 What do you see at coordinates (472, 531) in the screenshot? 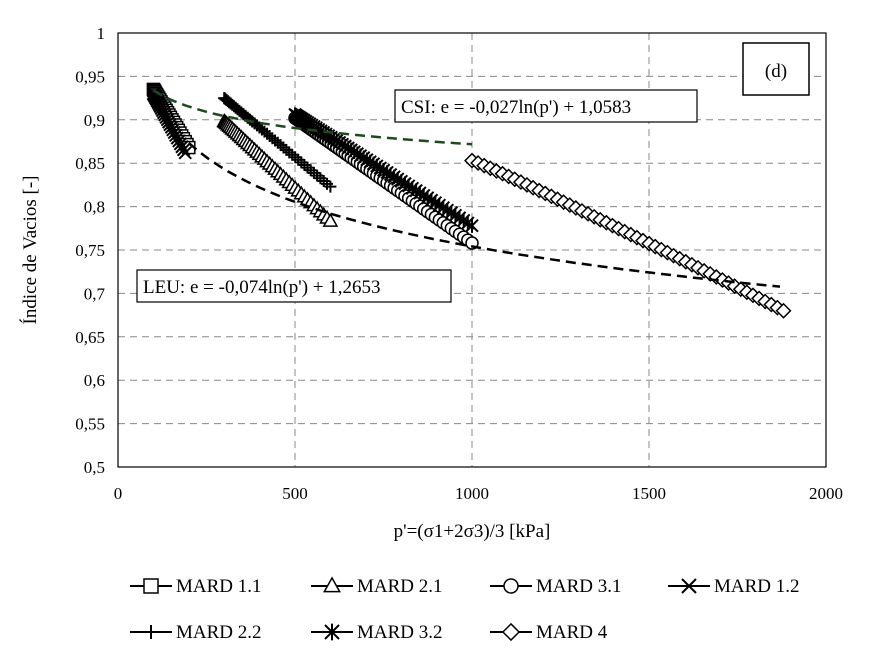
I see `x-axis-title: p'=(σ1+2σ3)/3 [kPa]` at bounding box center [472, 531].